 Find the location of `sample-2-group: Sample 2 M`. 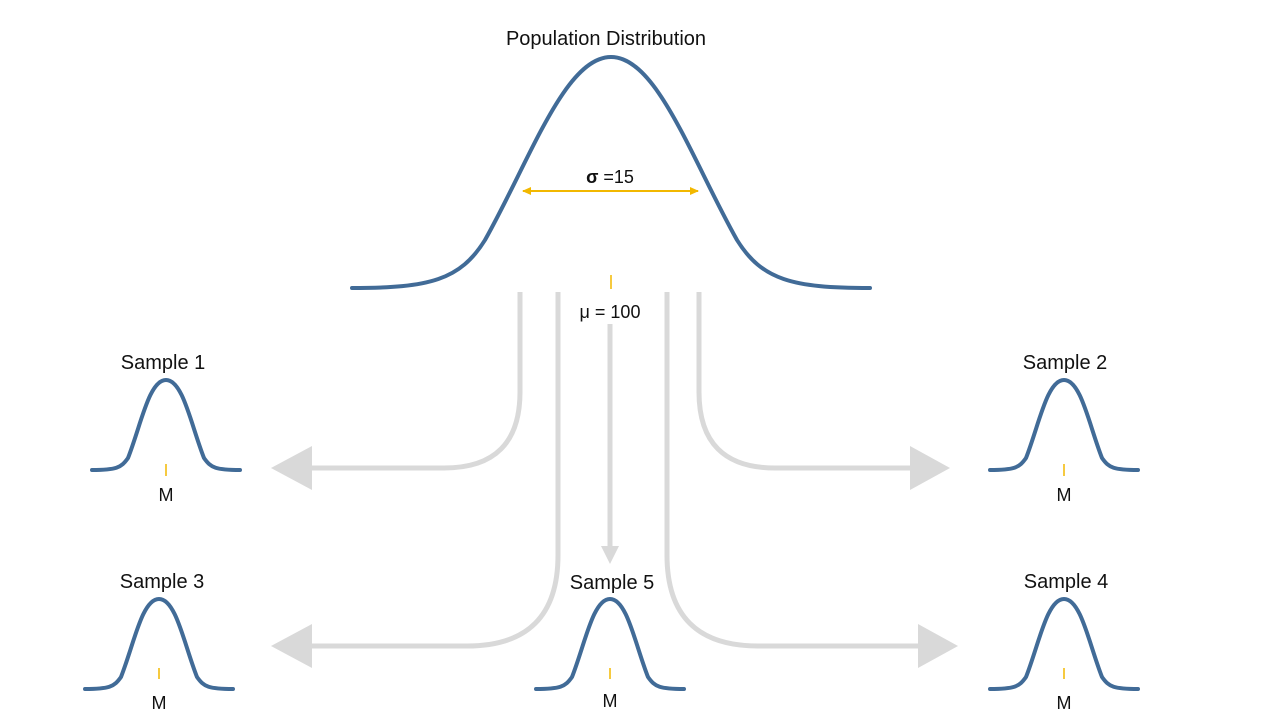

sample-2-group: Sample 2 M is located at coordinates (1064, 428).